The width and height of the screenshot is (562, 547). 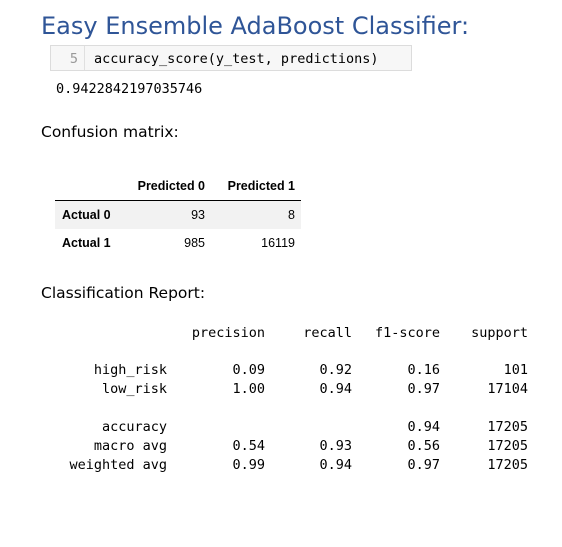 I want to click on report-value: 0.56, so click(x=423, y=446).